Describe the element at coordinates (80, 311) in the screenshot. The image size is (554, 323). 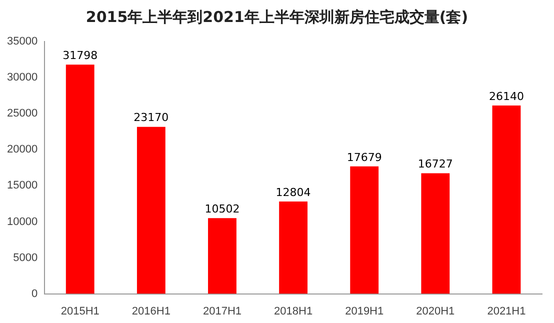
I see `x-tick-label: 2015H1` at that location.